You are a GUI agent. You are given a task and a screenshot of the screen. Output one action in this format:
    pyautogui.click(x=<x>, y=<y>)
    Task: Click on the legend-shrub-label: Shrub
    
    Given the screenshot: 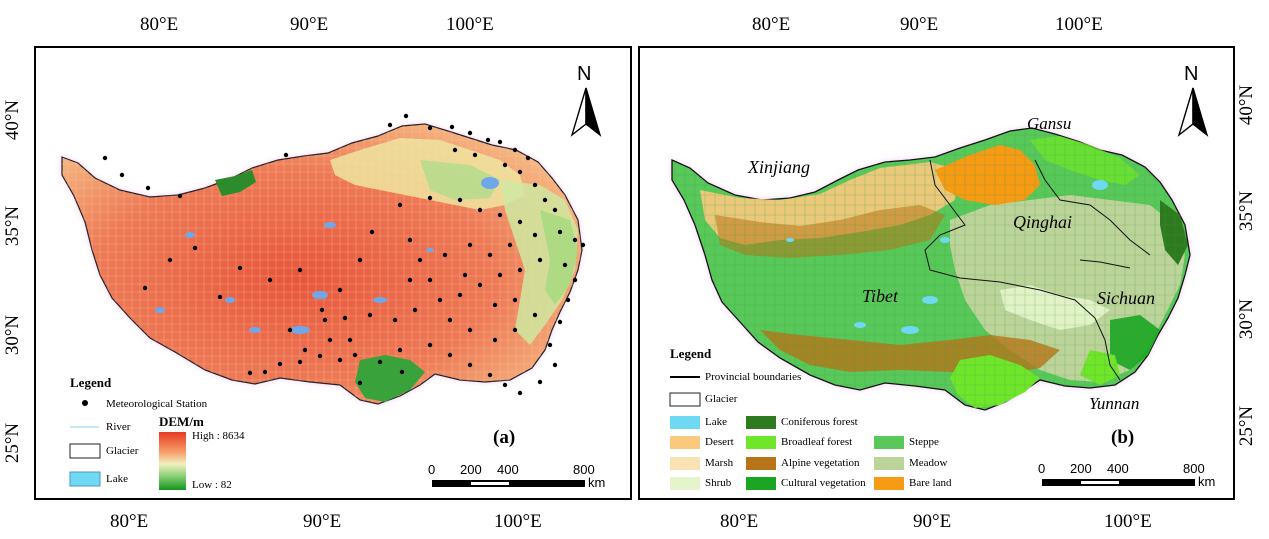 What is the action you would take?
    pyautogui.click(x=718, y=483)
    